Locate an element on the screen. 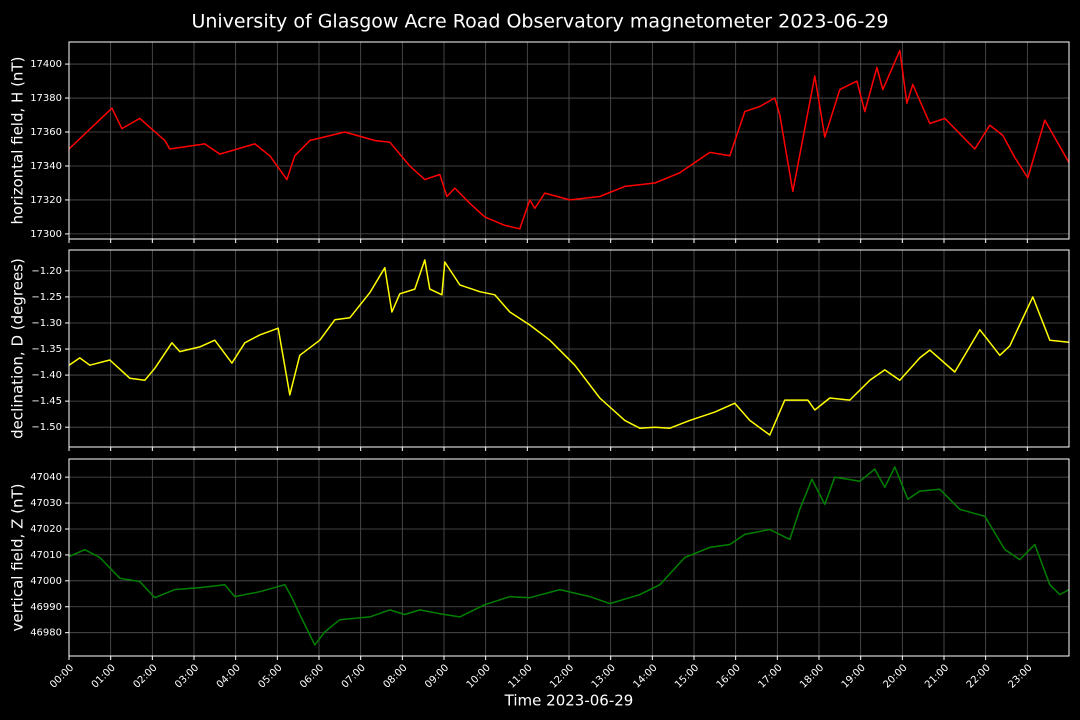 Image resolution: width=1080 pixels, height=720 pixels. y-tick-label: 47030 is located at coordinates (46, 503).